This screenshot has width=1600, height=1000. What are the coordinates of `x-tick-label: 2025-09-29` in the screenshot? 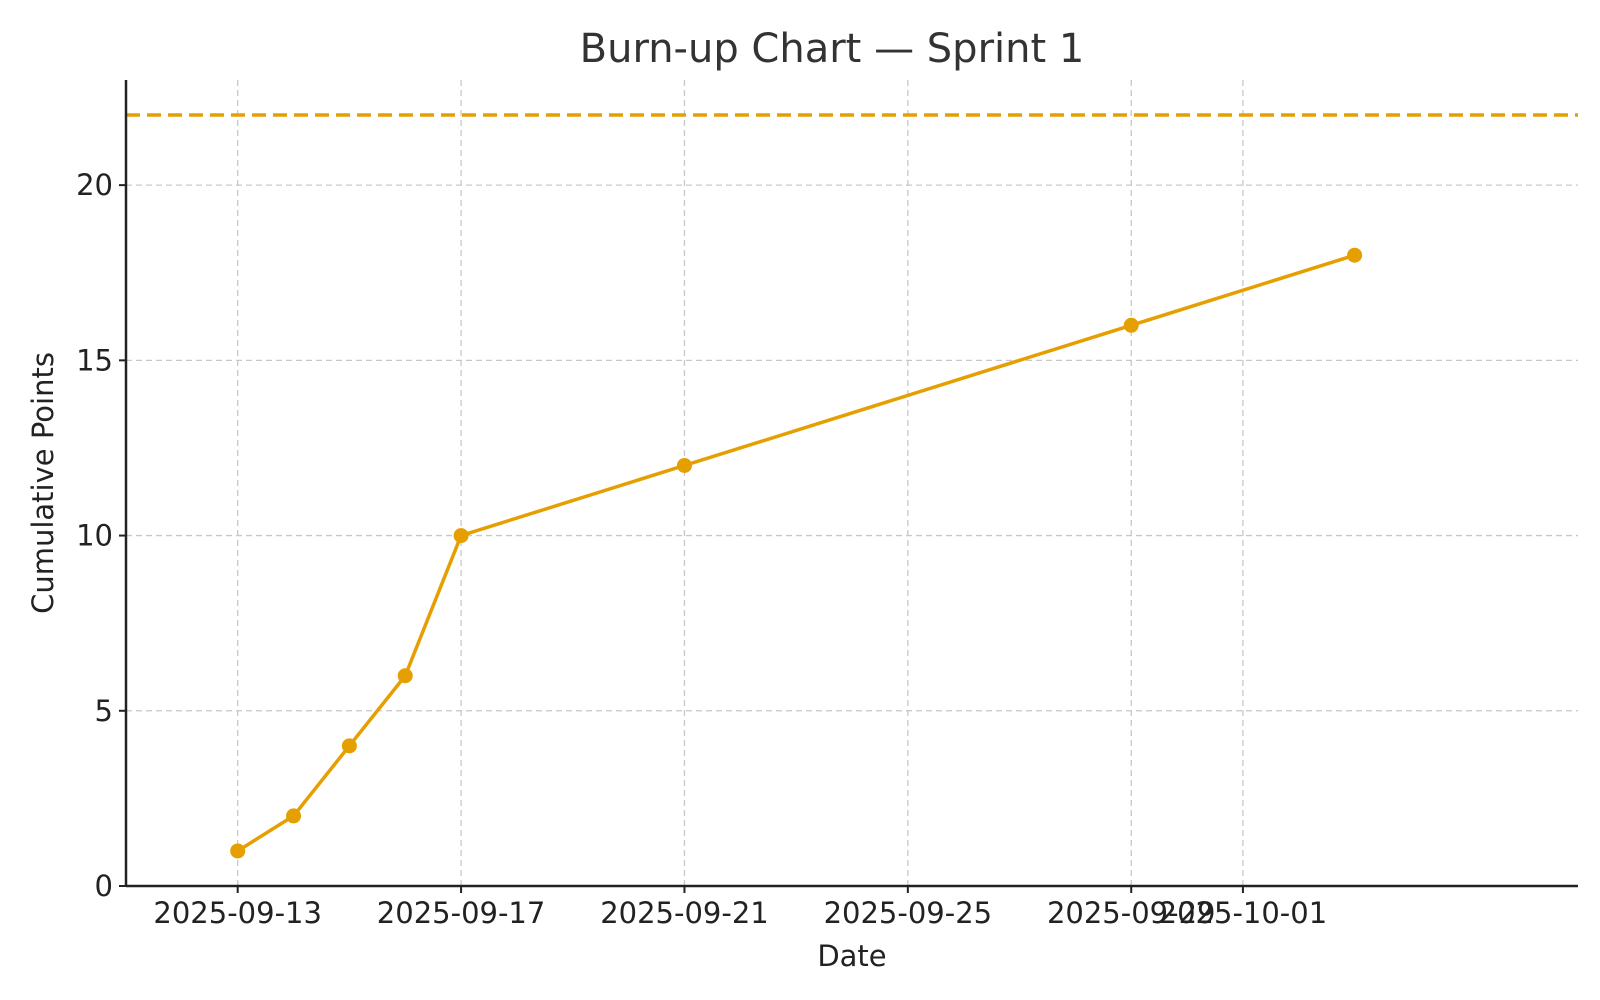 It's located at (1131, 913).